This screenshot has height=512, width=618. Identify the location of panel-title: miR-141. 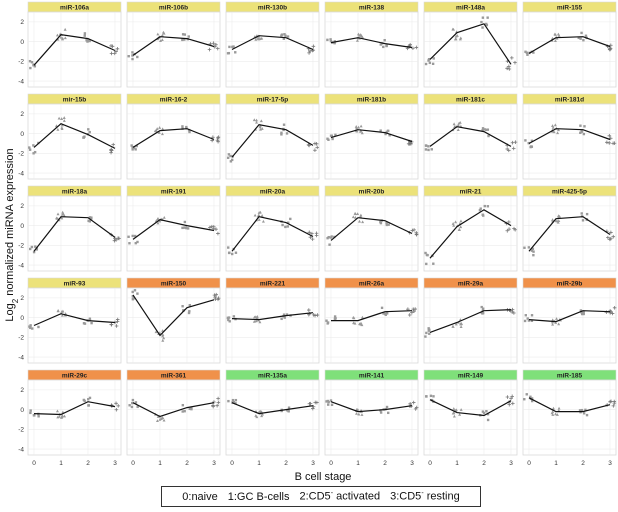
(372, 375).